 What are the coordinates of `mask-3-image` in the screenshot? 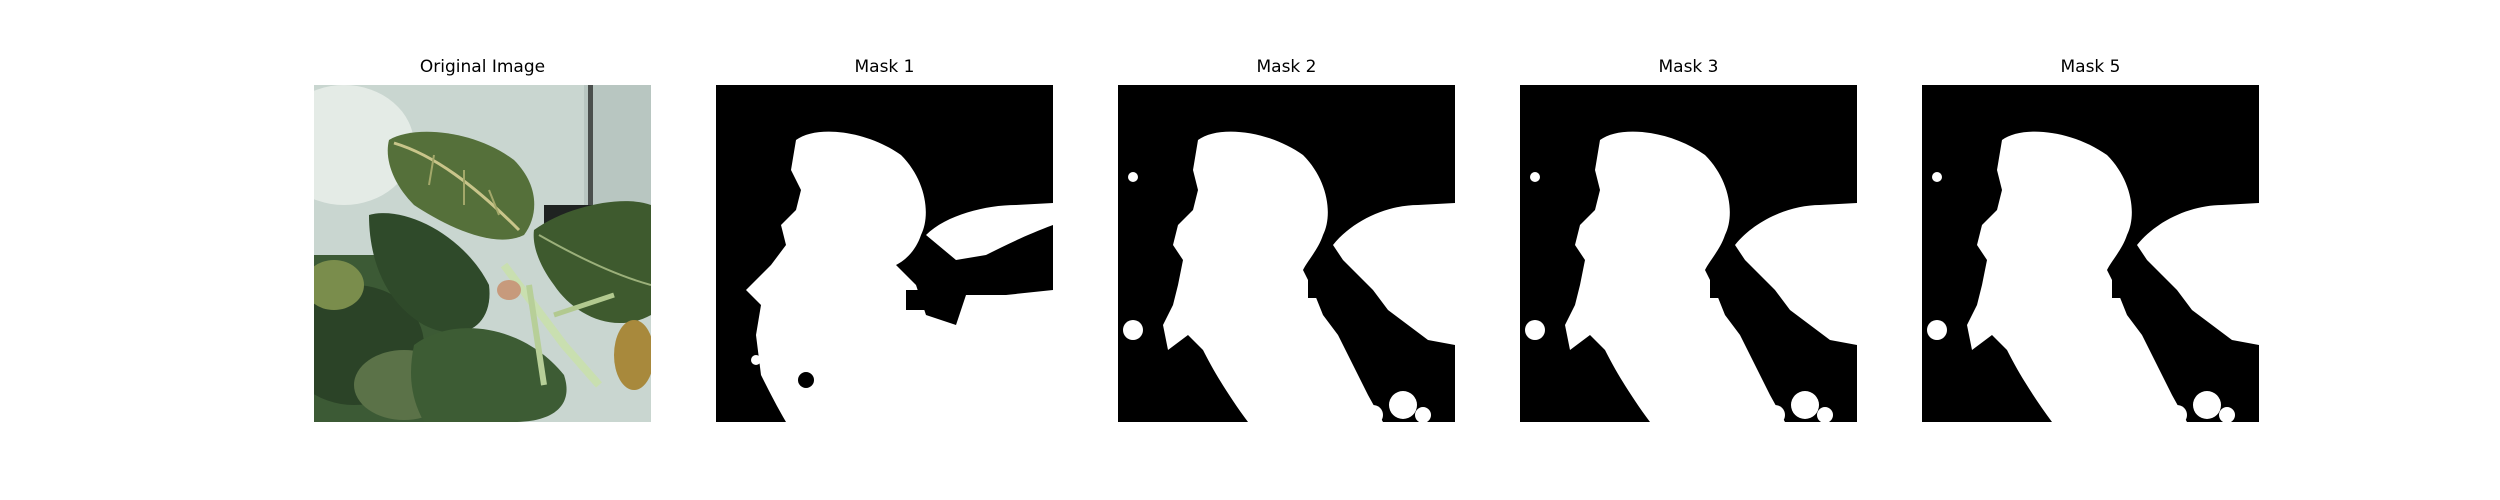 It's located at (1688, 253).